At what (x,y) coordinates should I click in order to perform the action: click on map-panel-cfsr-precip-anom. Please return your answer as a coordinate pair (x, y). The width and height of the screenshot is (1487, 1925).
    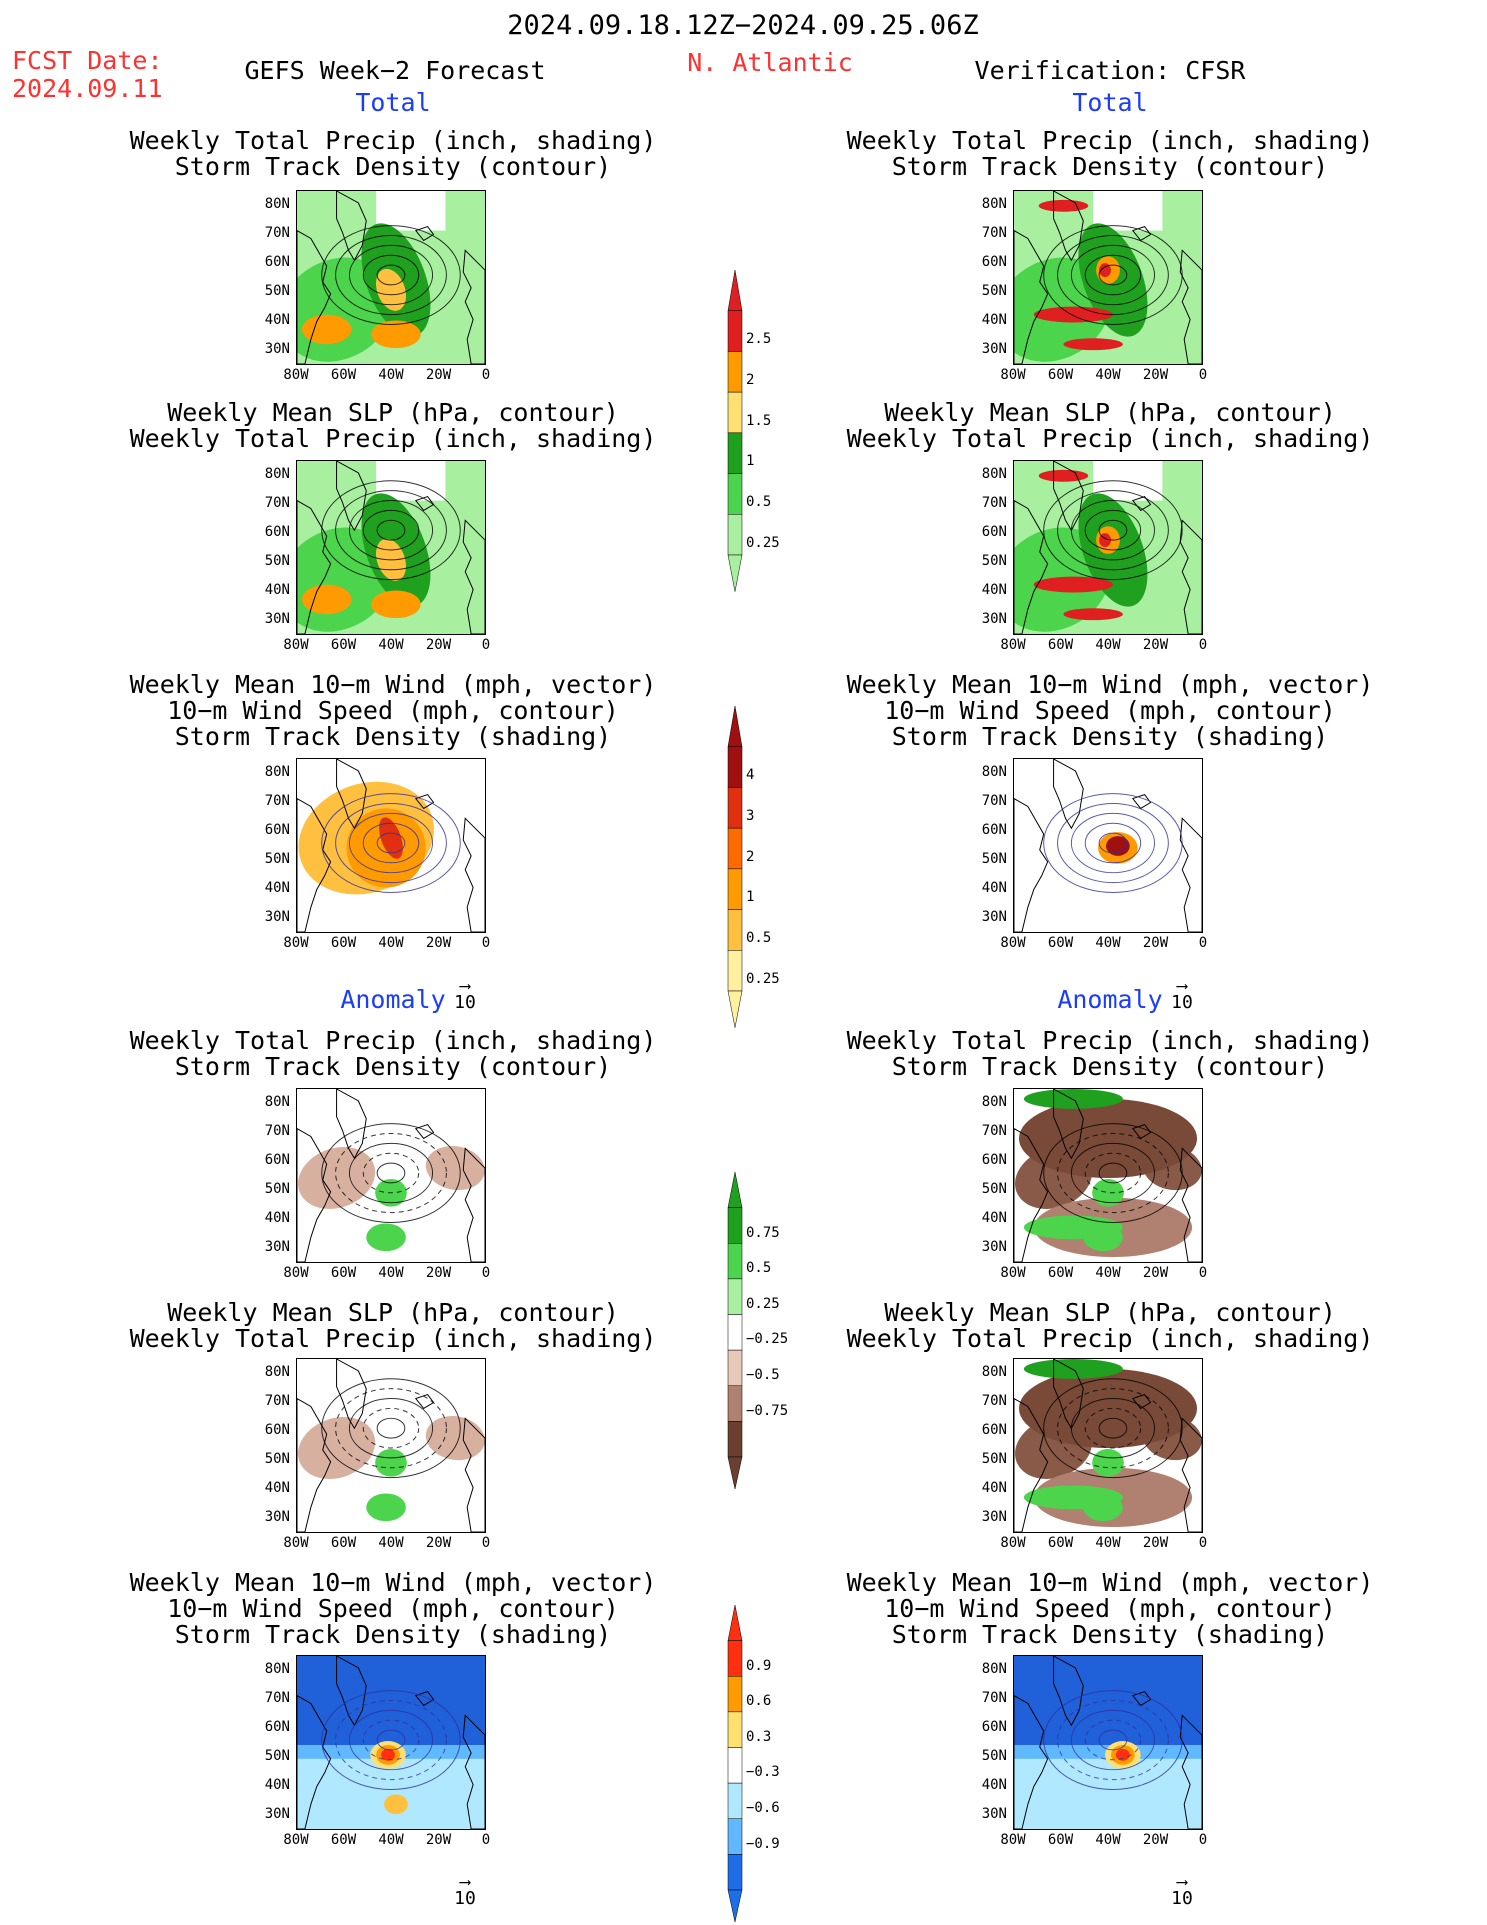
    Looking at the image, I should click on (1108, 1175).